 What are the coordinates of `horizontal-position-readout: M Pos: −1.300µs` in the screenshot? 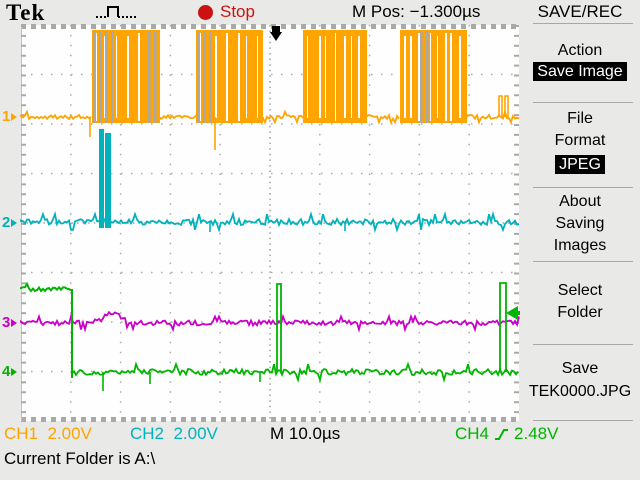 It's located at (416, 11).